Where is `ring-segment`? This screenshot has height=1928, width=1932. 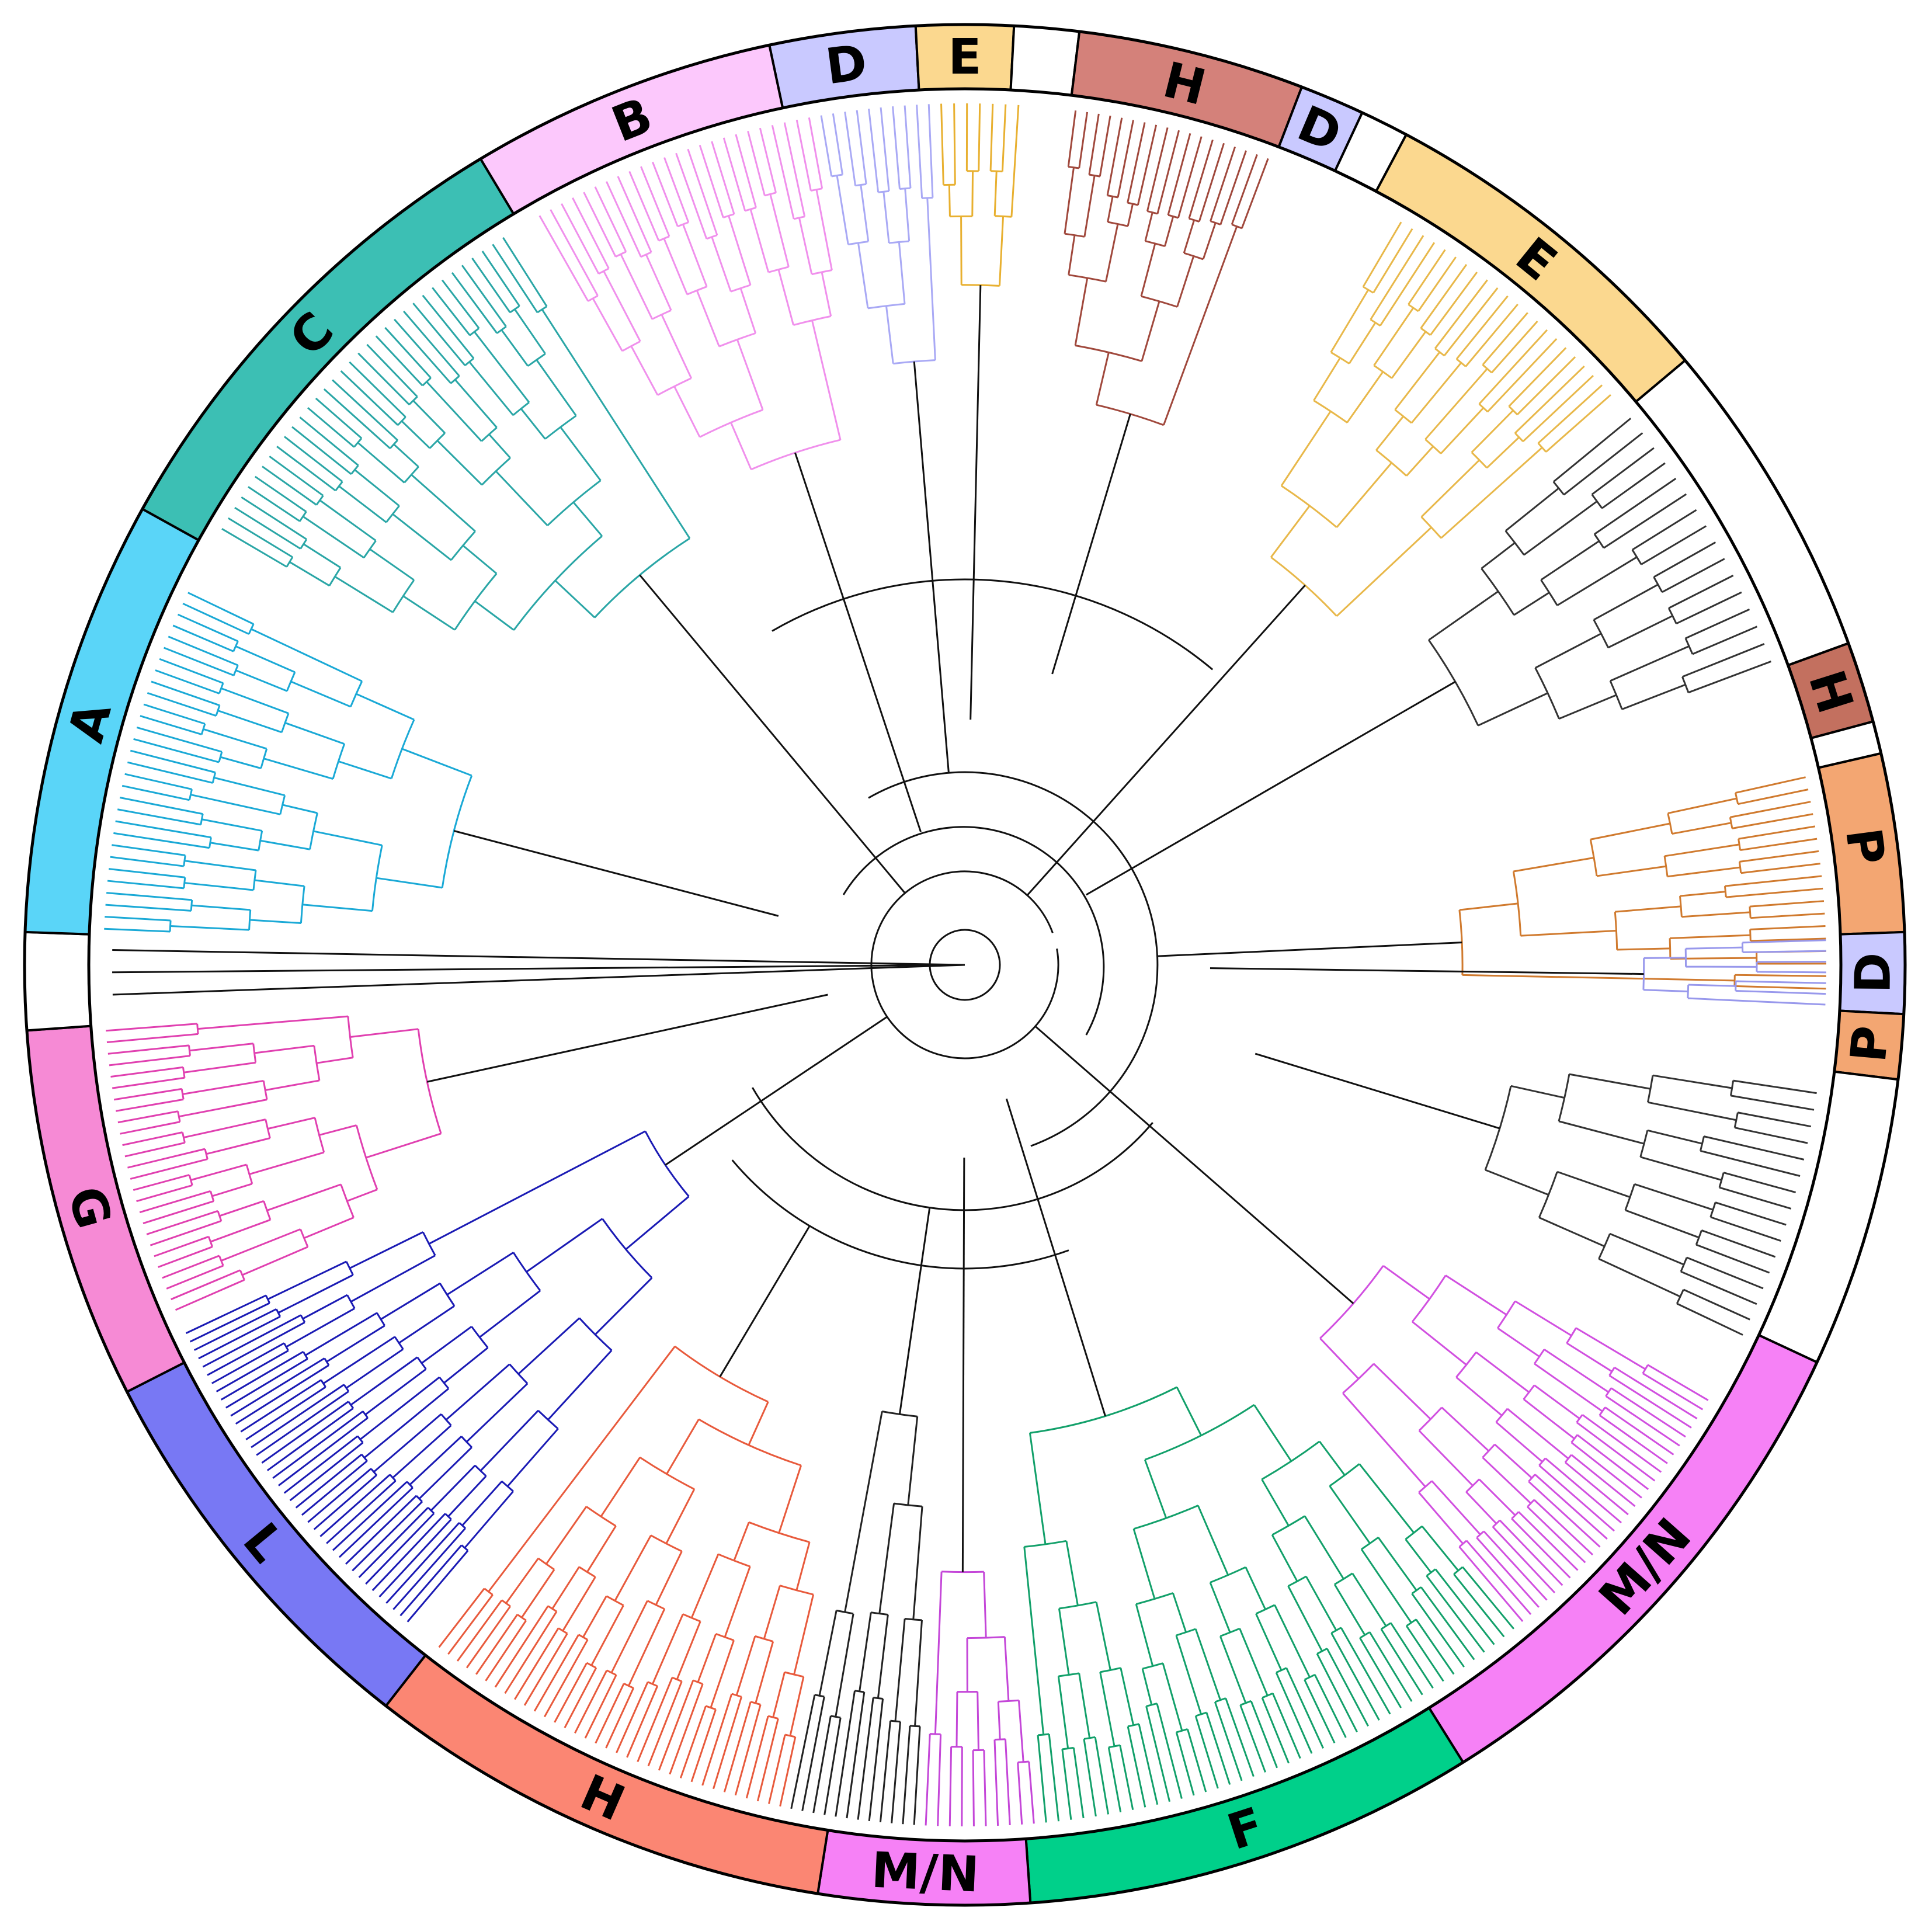
ring-segment is located at coordinates (1045, 61).